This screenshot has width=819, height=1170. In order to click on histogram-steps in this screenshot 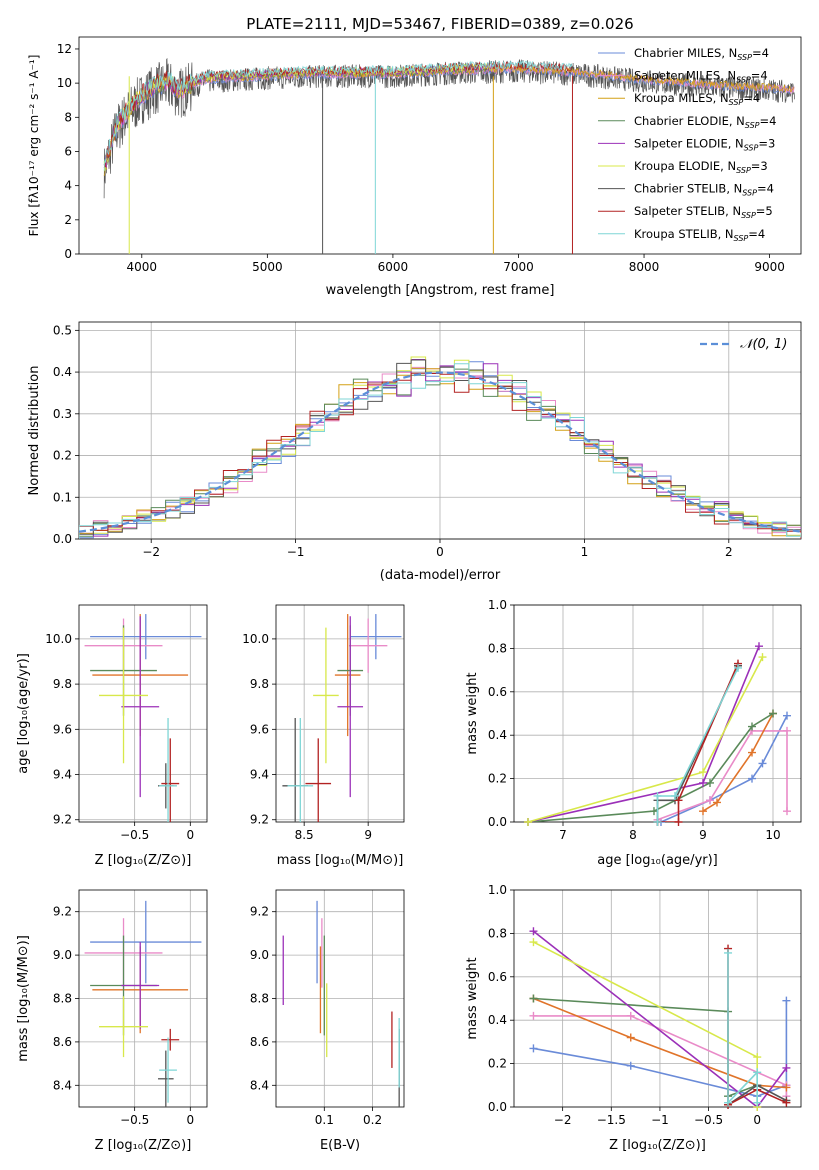, I will do `click(440, 455)`.